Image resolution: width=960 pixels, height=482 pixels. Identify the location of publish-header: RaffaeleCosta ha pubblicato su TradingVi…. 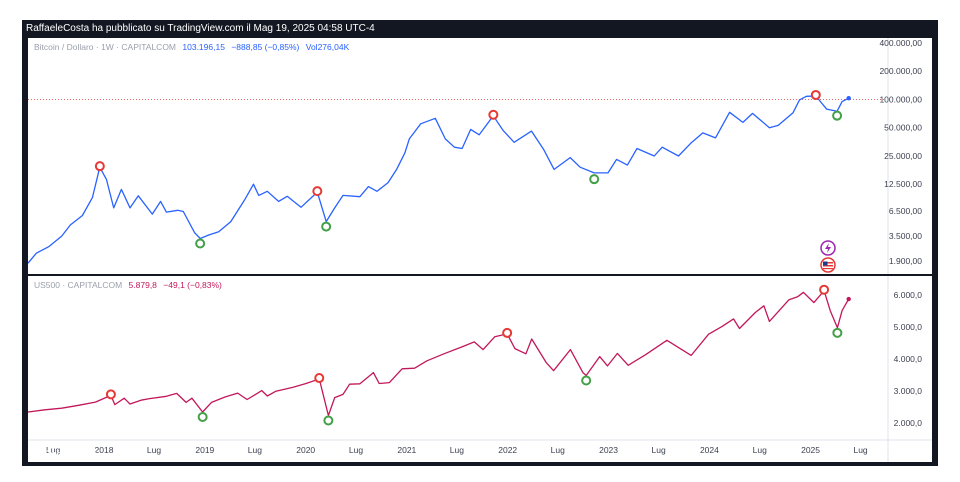
(200, 28).